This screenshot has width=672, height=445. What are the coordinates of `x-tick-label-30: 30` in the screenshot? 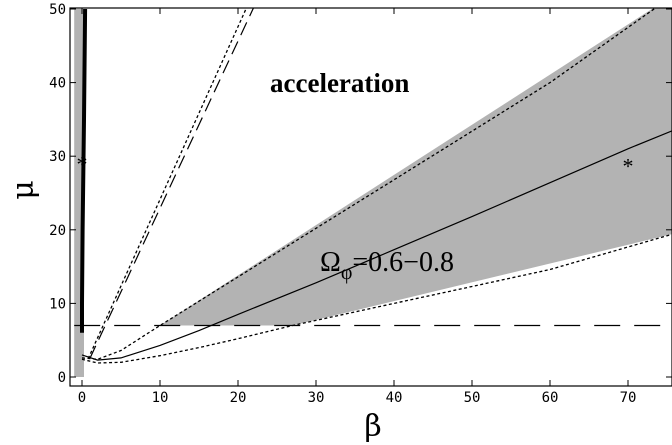 It's located at (316, 398).